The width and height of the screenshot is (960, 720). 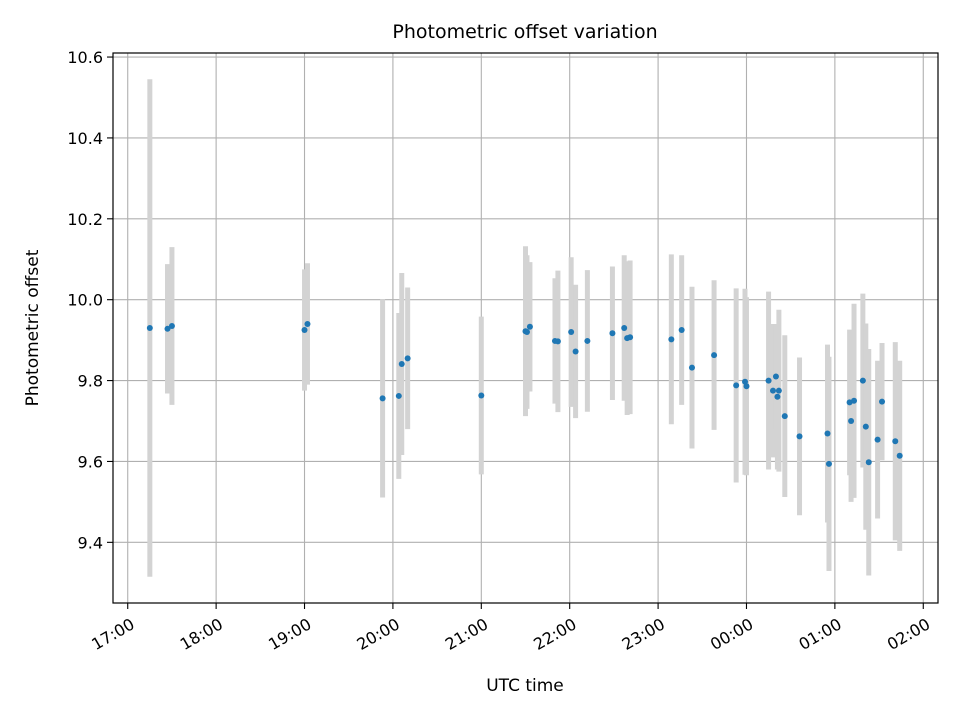 What do you see at coordinates (85, 219) in the screenshot?
I see `y-tick-label: 10.2` at bounding box center [85, 219].